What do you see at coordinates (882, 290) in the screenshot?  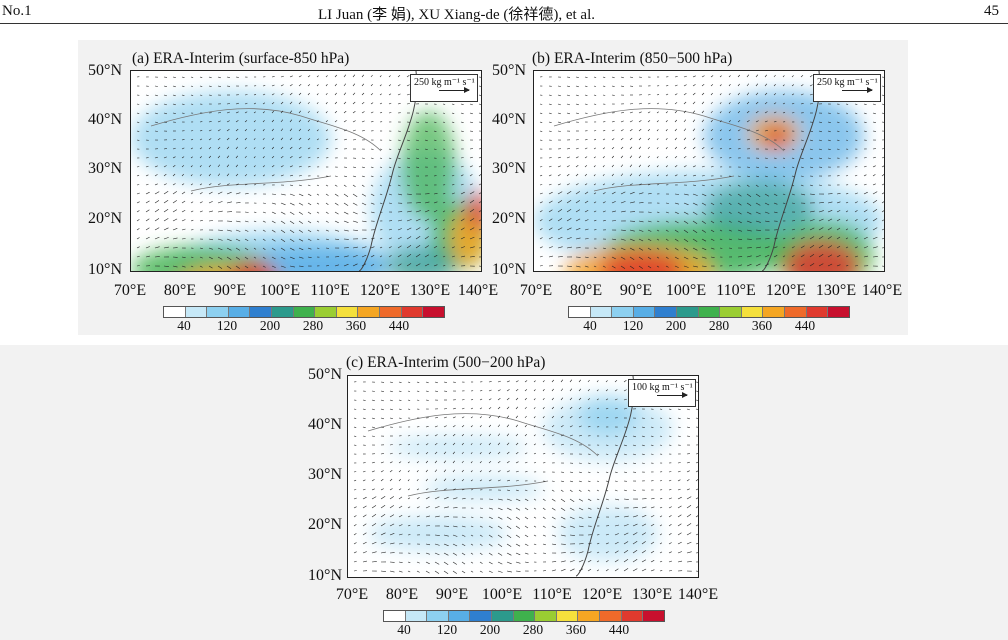 I see `panel-b-xlabel: 140°E` at bounding box center [882, 290].